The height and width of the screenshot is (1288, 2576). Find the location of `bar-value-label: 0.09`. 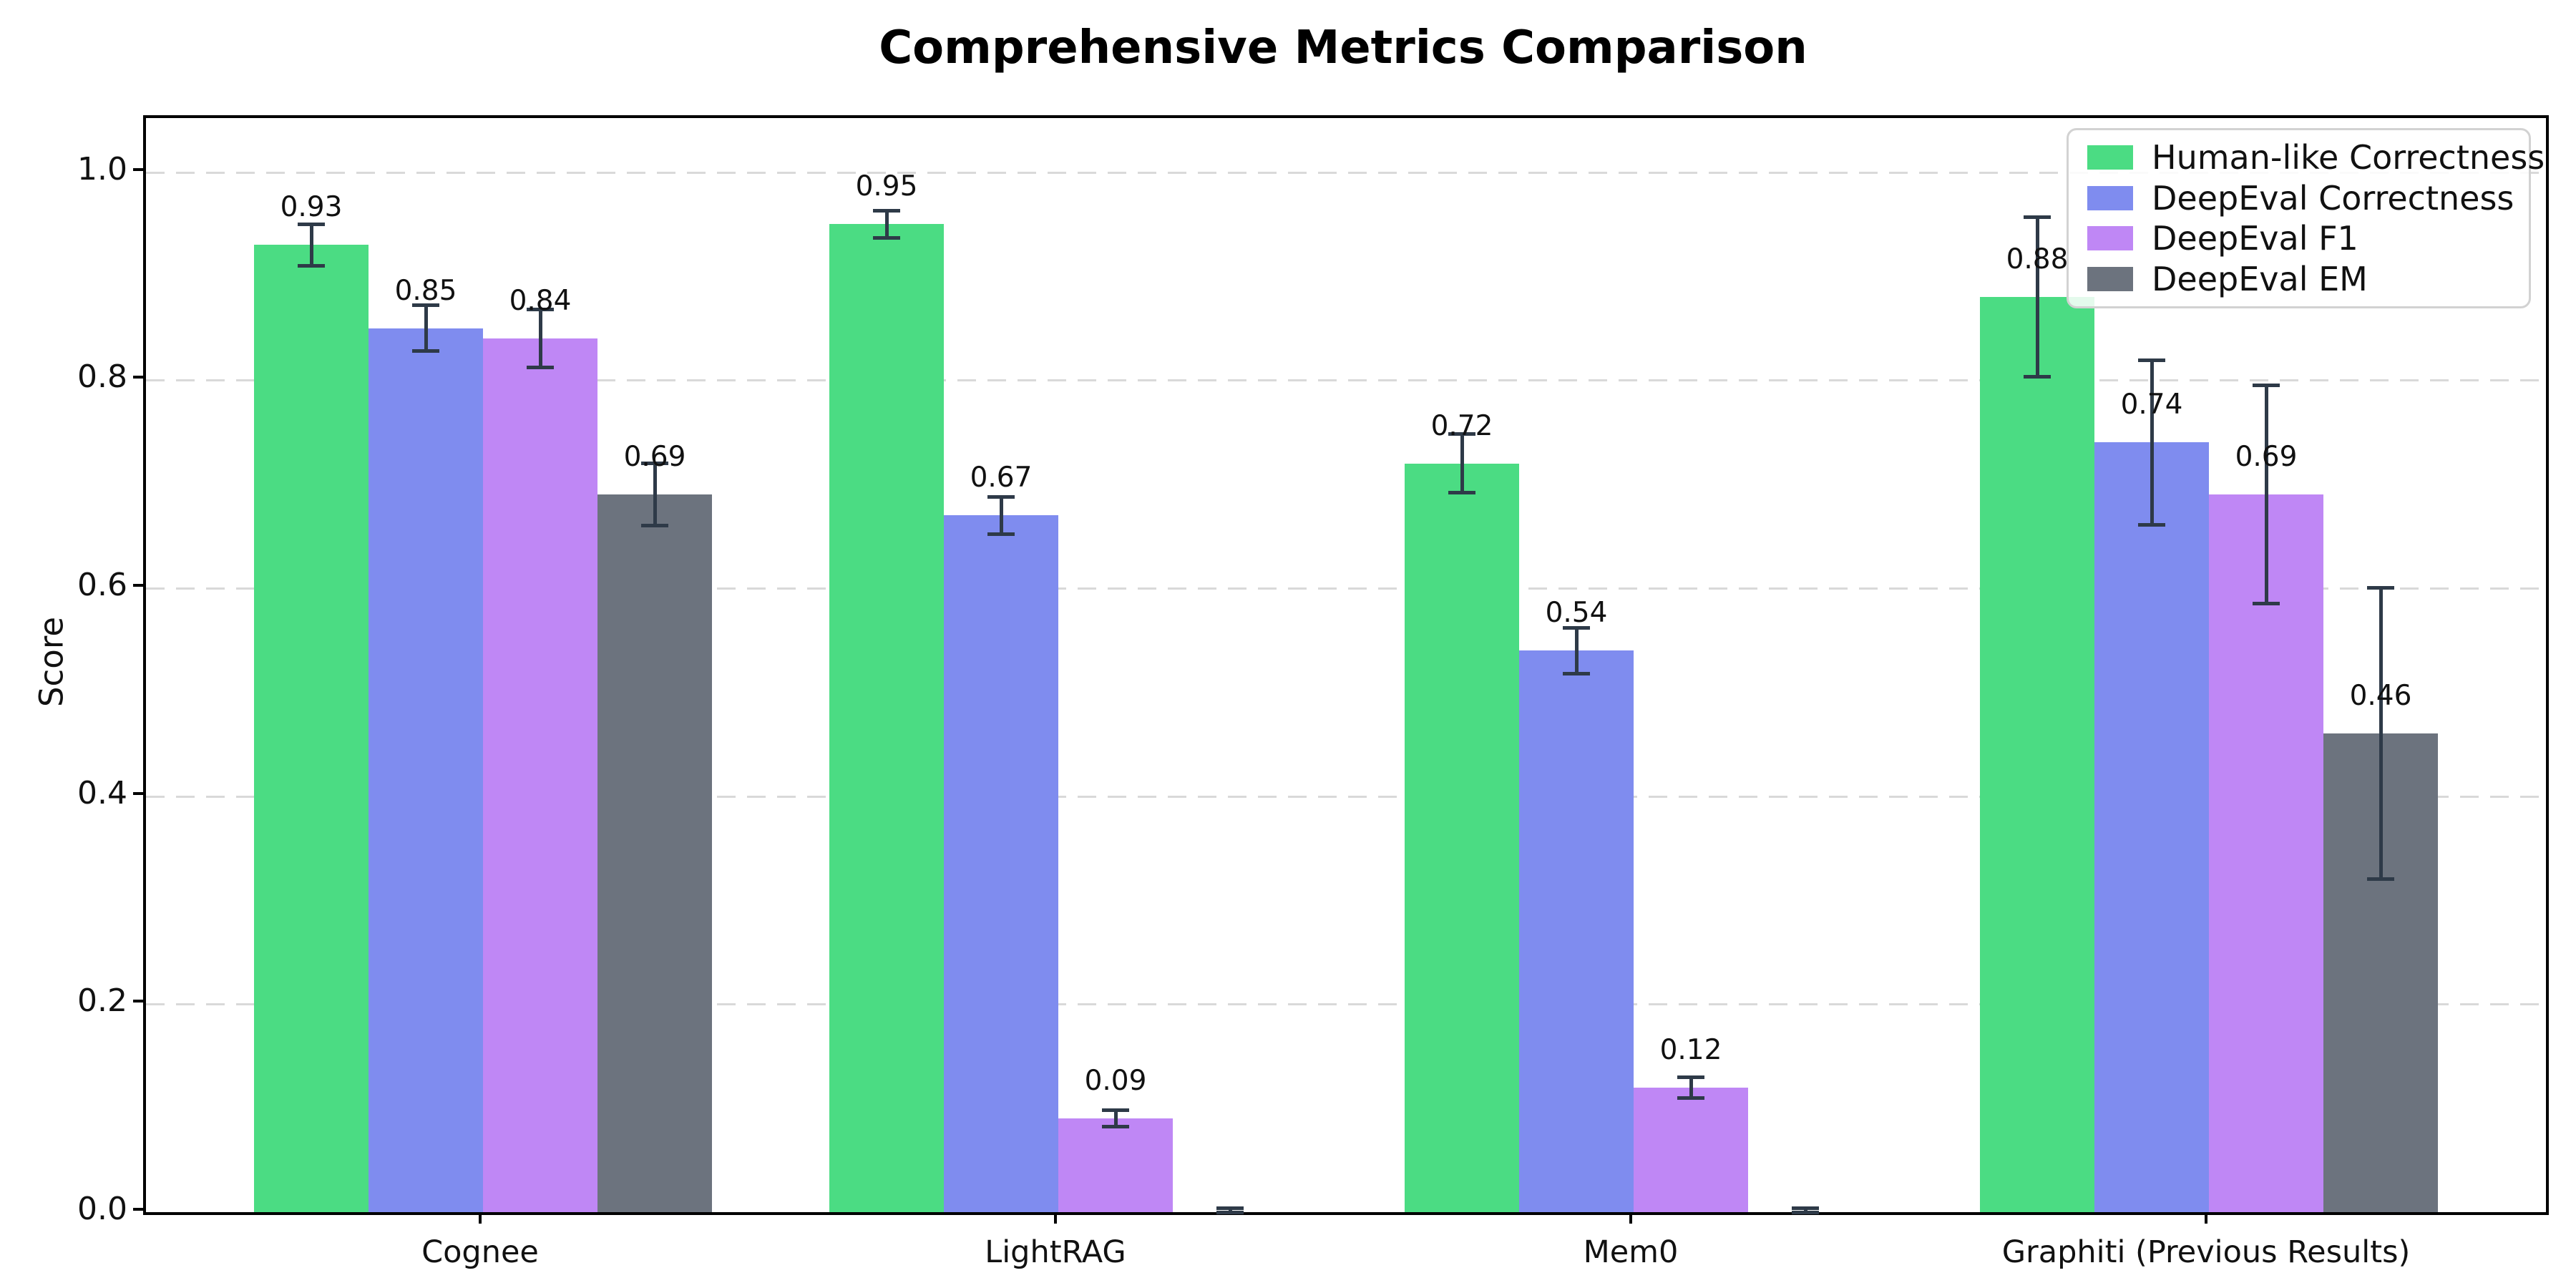

bar-value-label: 0.09 is located at coordinates (1115, 1081).